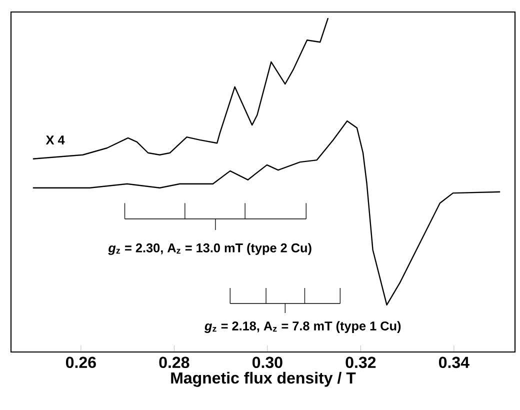  Describe the element at coordinates (210, 249) in the screenshot. I see `annotation: g$_{z}$ = 2.30, A$_{z}$ = 13.0 mT (type 2 Cu)` at that location.